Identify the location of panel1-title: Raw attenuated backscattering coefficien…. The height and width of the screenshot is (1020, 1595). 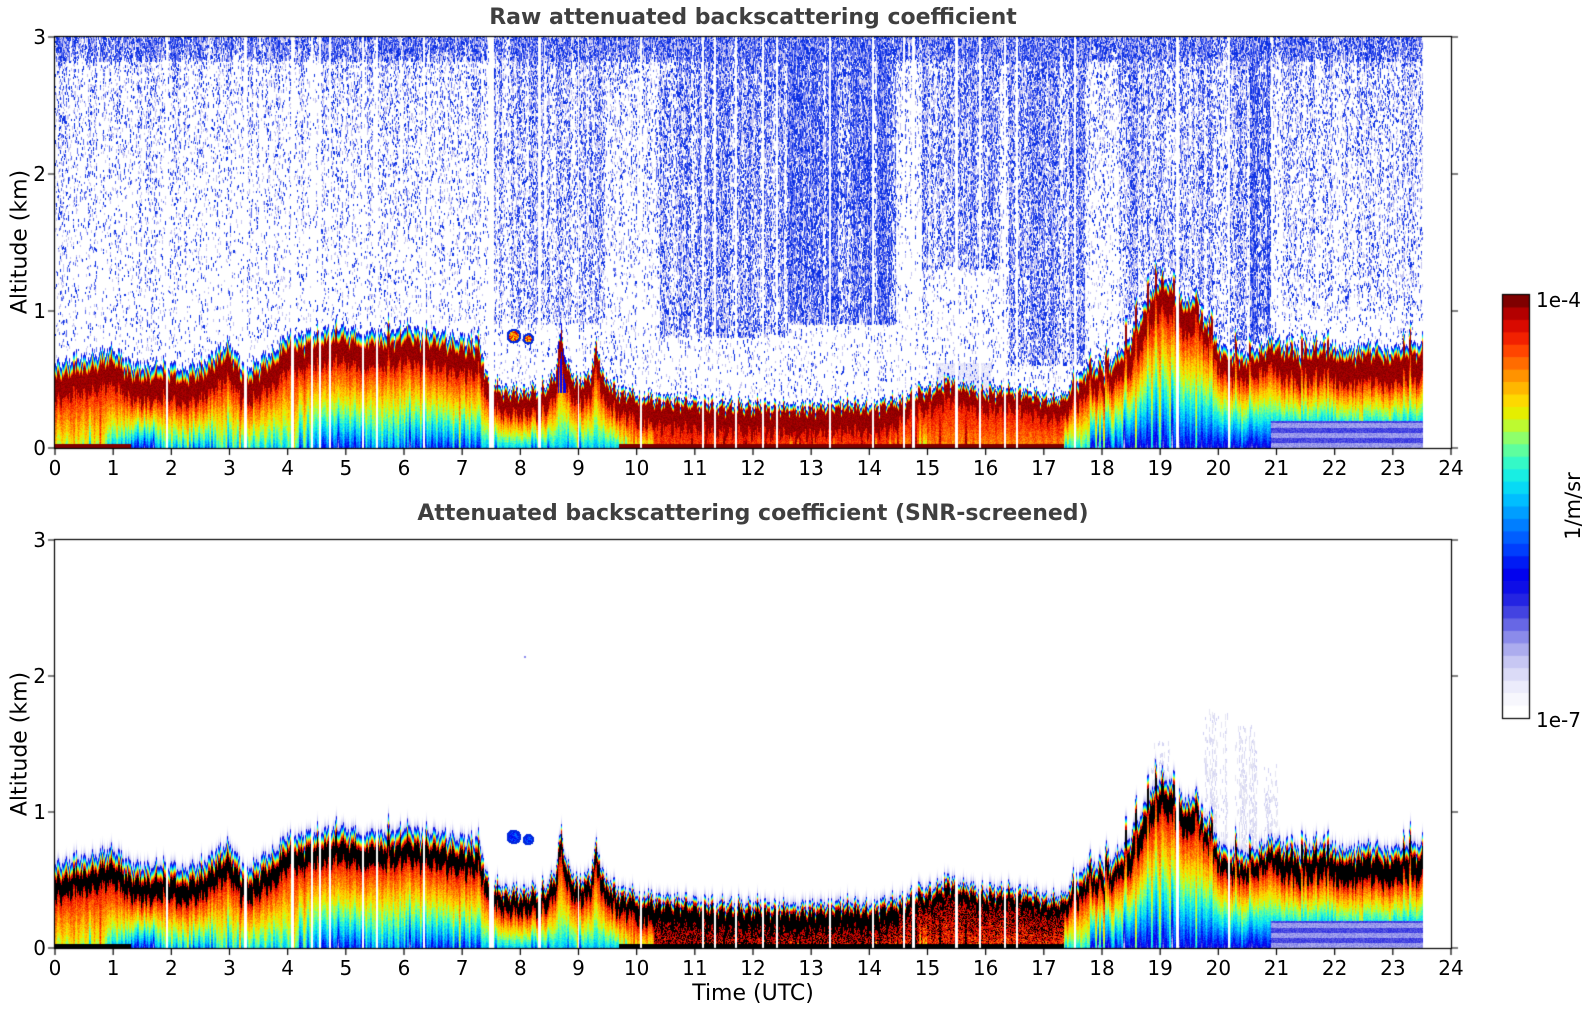
(753, 17).